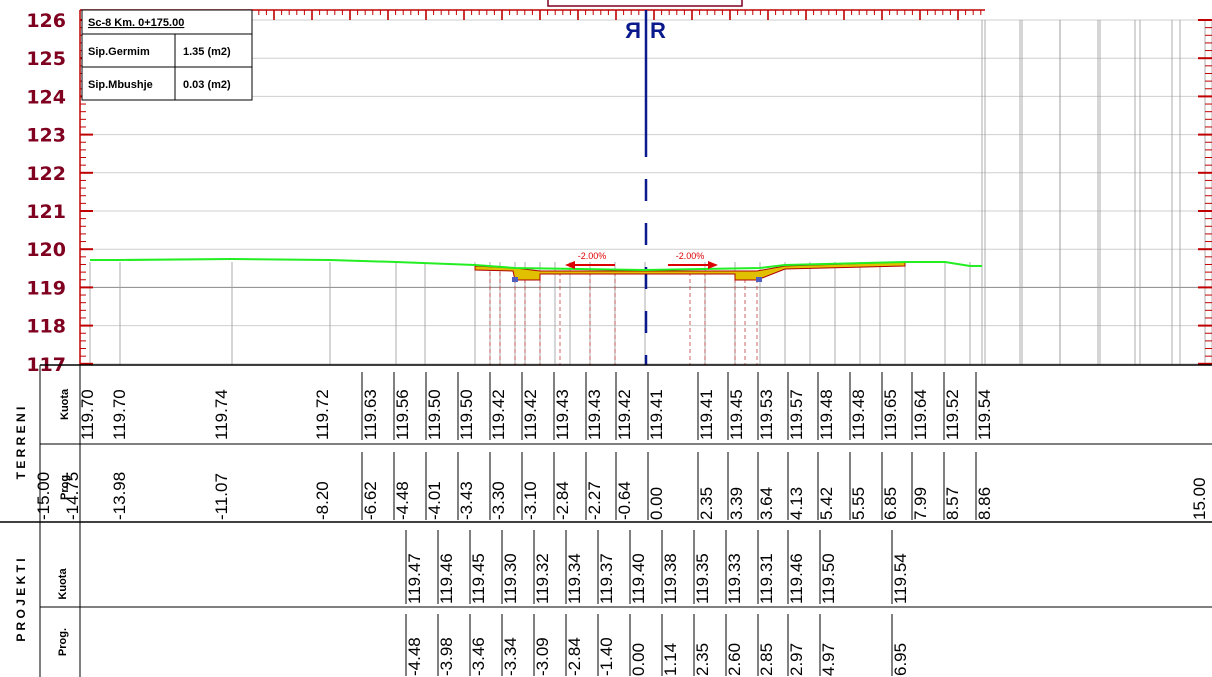  I want to click on project-prog-value: 2.60, so click(734, 659).